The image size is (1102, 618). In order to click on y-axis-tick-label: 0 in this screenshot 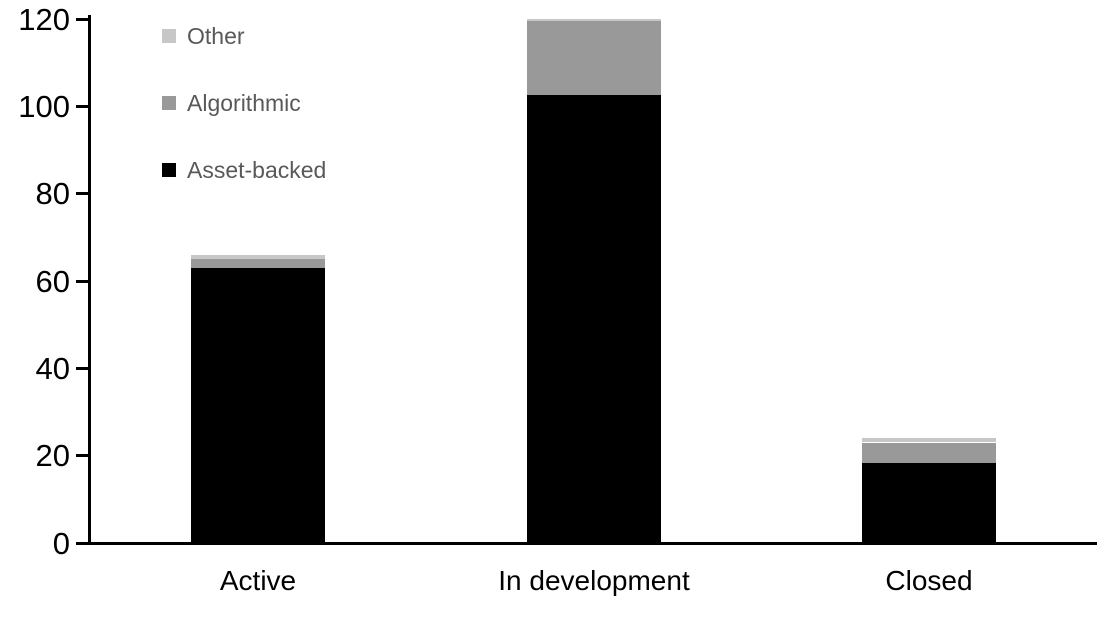, I will do `click(61, 543)`.